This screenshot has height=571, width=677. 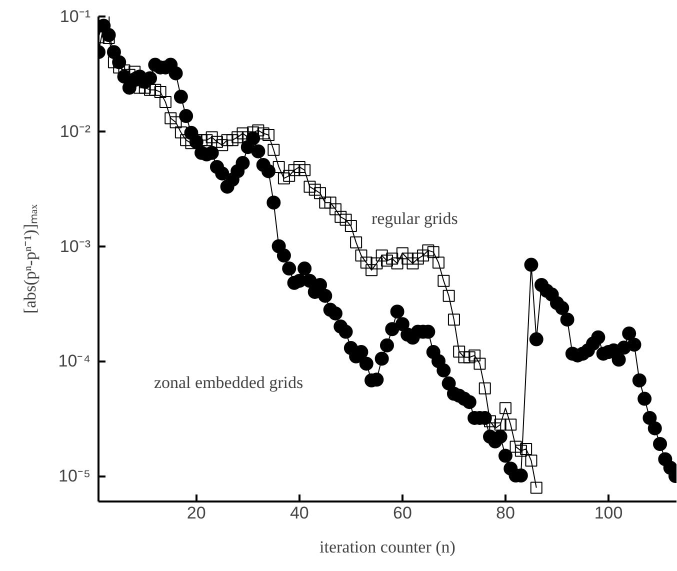 I want to click on x-tick-label: 100, so click(x=608, y=513).